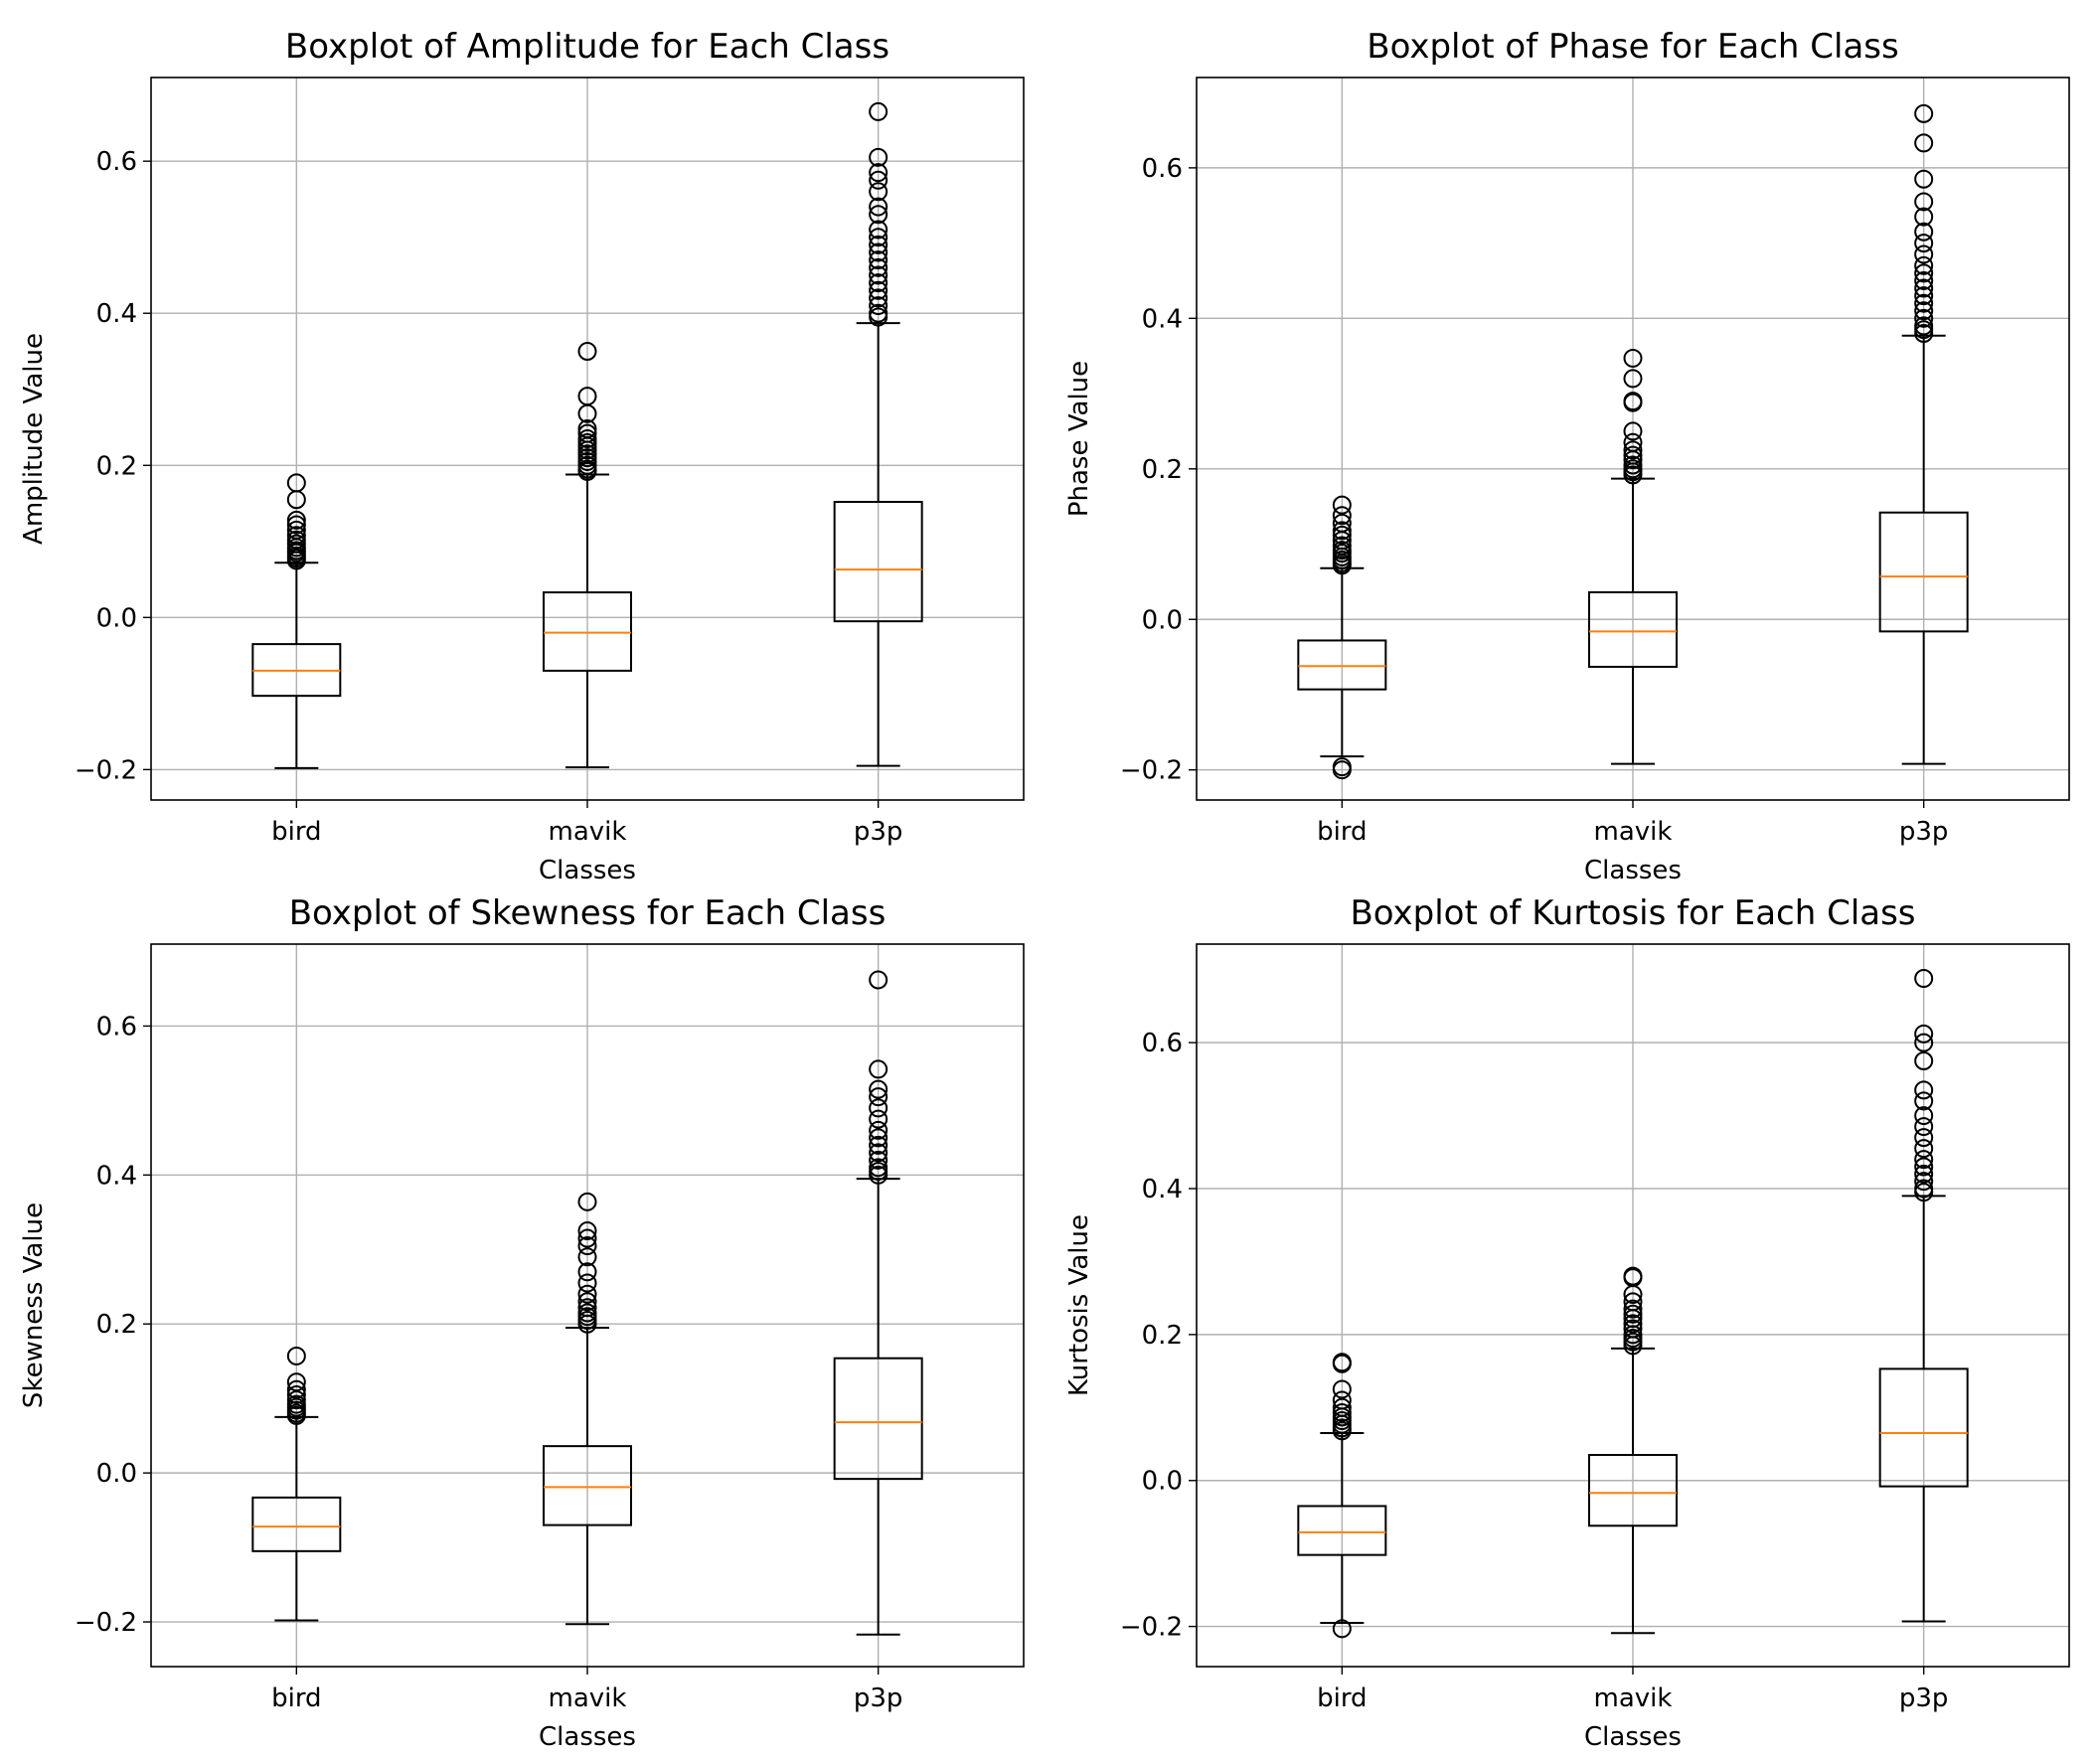  I want to click on chart-title: Boxplot of Skewness for Each Class, so click(588, 913).